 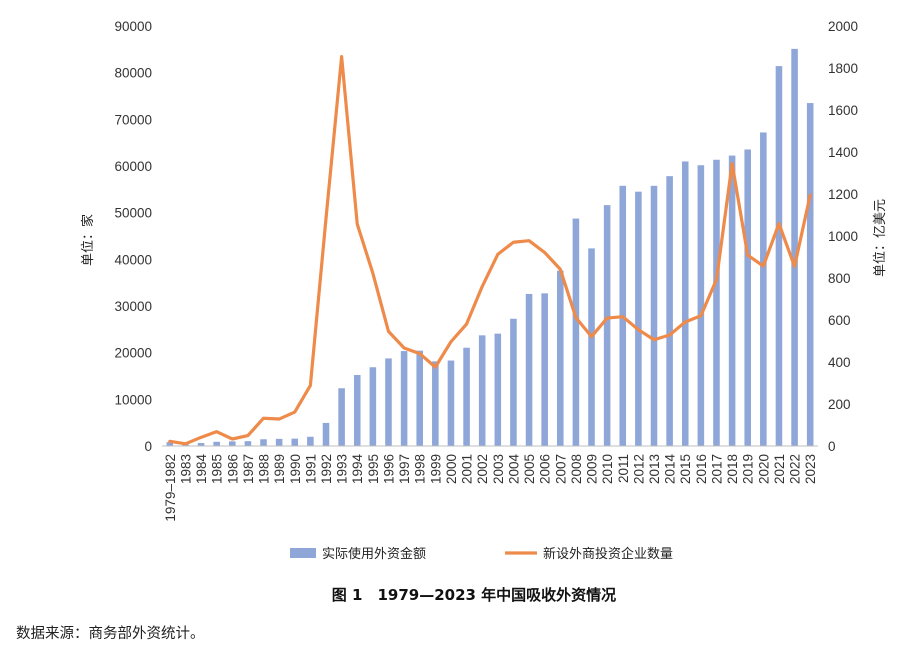 I want to click on x-tick-label: 2004, so click(x=513, y=469).